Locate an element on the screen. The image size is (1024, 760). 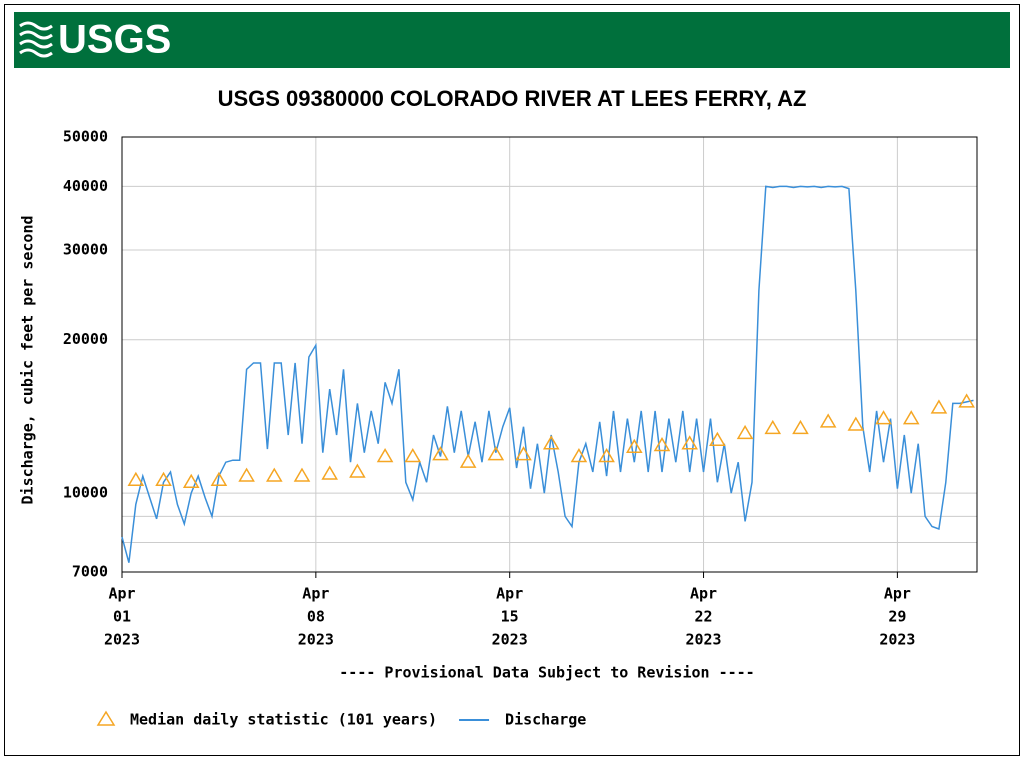
y-tick-label: 50000 is located at coordinates (85, 137).